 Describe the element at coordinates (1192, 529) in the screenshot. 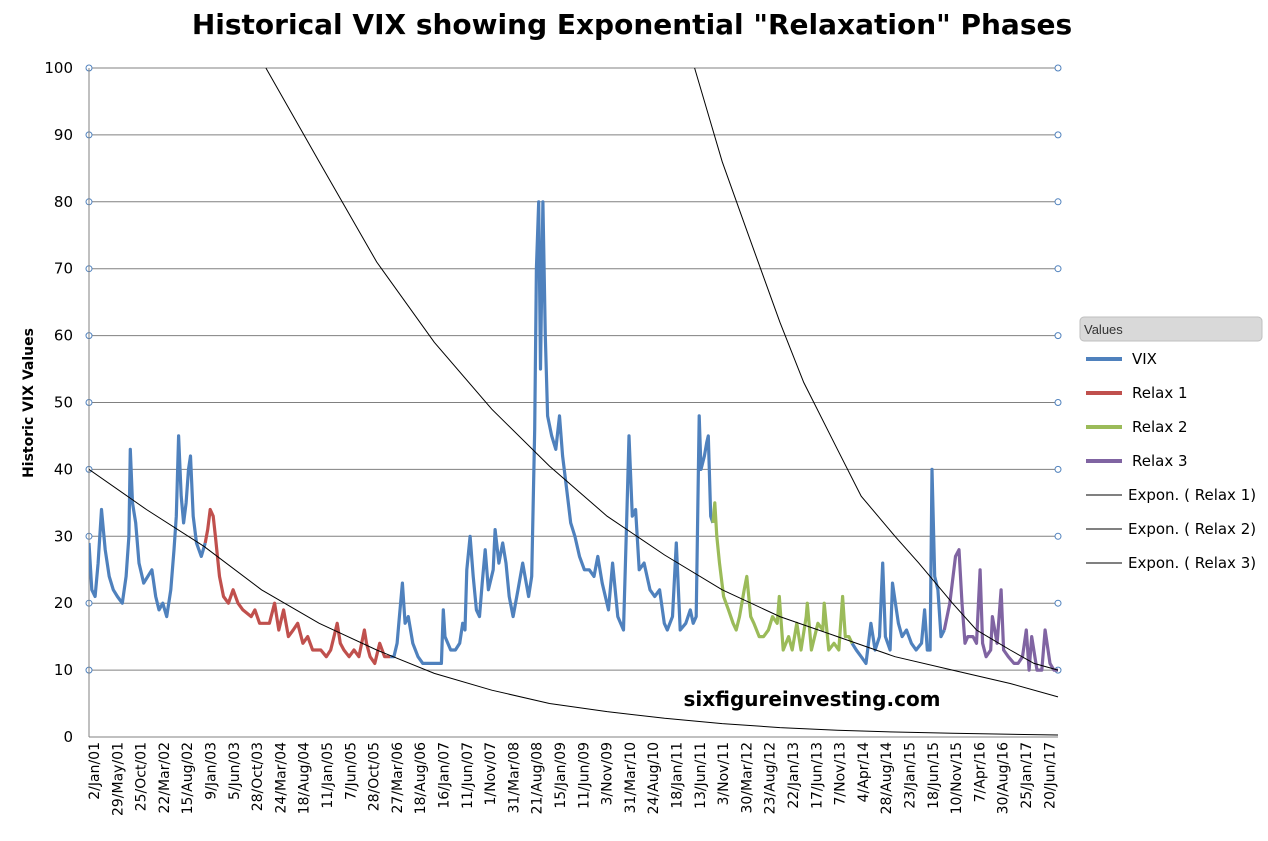

I see `legend-label: Expon. ( Relax 2)` at that location.